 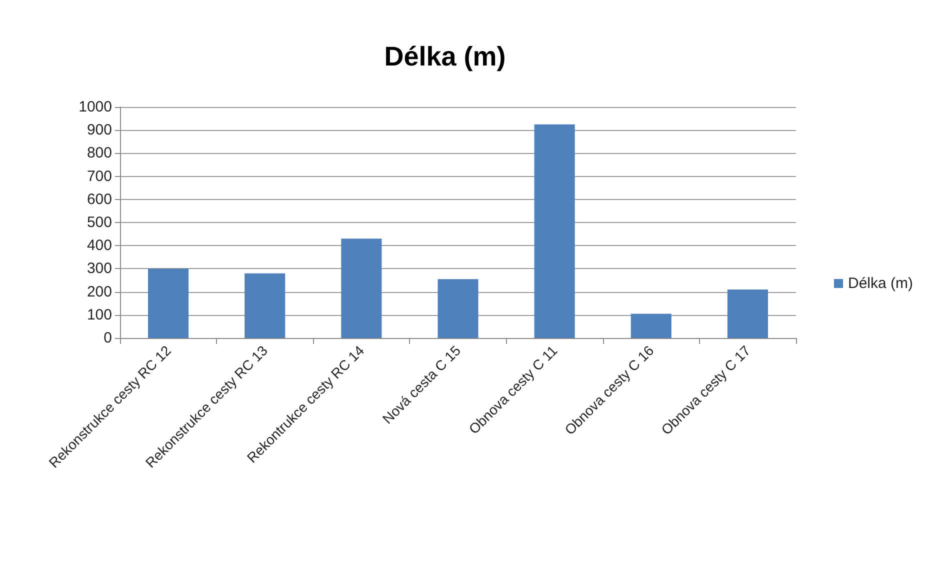 I want to click on legend-label: Délka (m), so click(x=881, y=283).